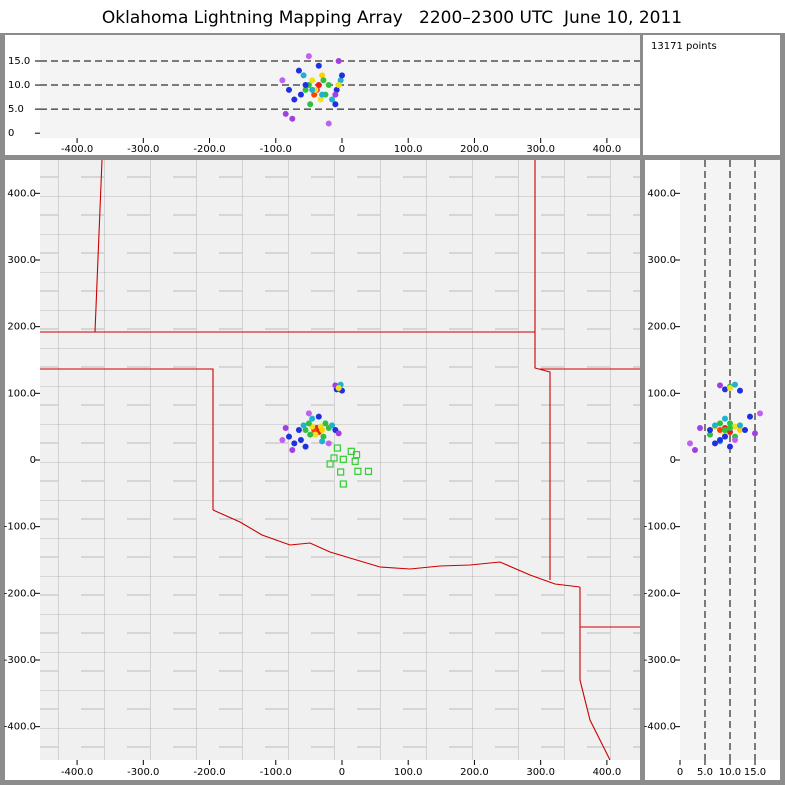 Image resolution: width=785 pixels, height=785 pixels. I want to click on top-x-tick-label: 100.0, so click(408, 149).